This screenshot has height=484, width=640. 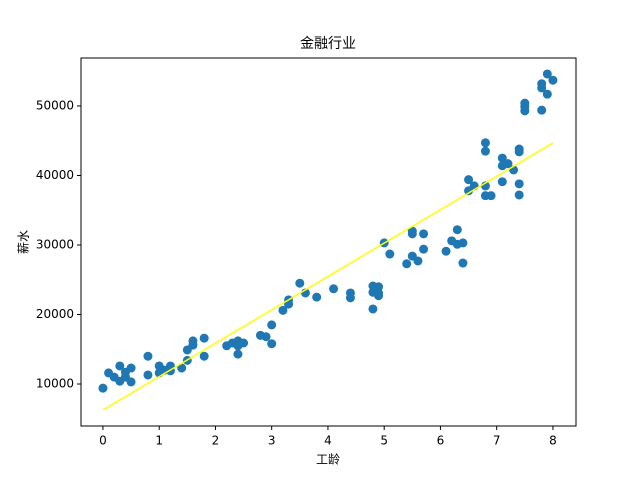 I want to click on x-tick-label: 3, so click(x=272, y=441).